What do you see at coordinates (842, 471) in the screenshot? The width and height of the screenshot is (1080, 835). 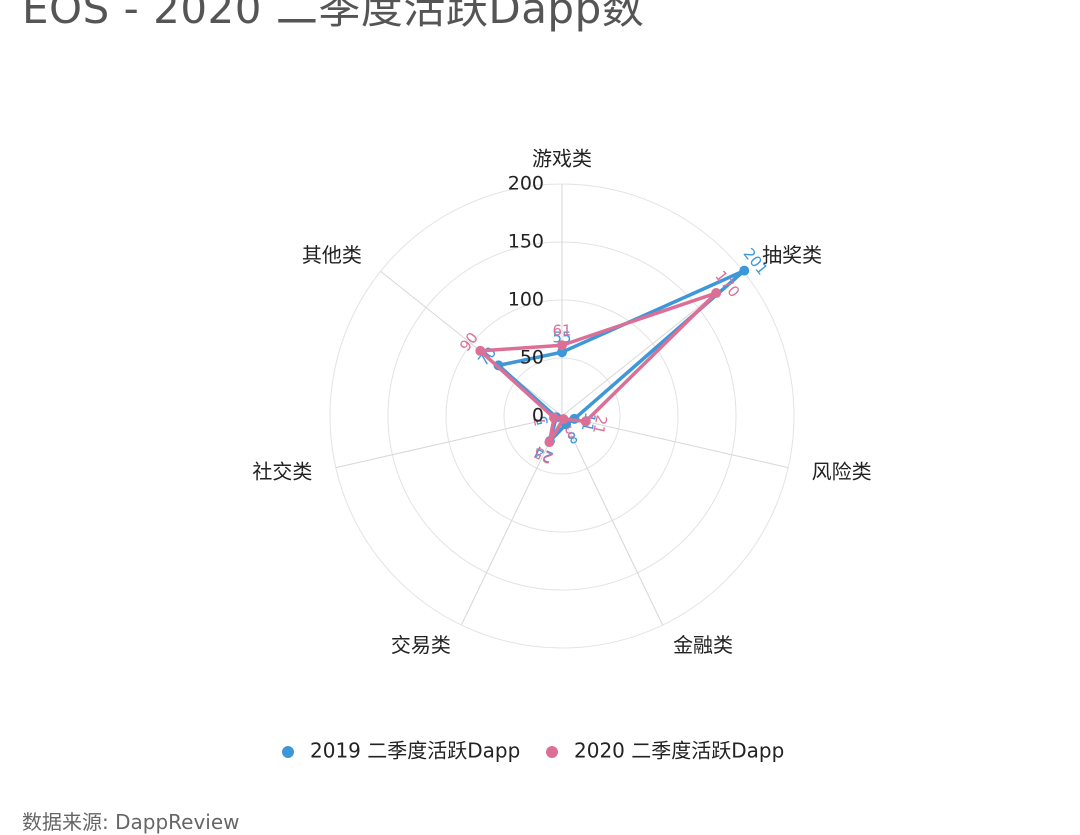 I see `category-label: 风险类` at bounding box center [842, 471].